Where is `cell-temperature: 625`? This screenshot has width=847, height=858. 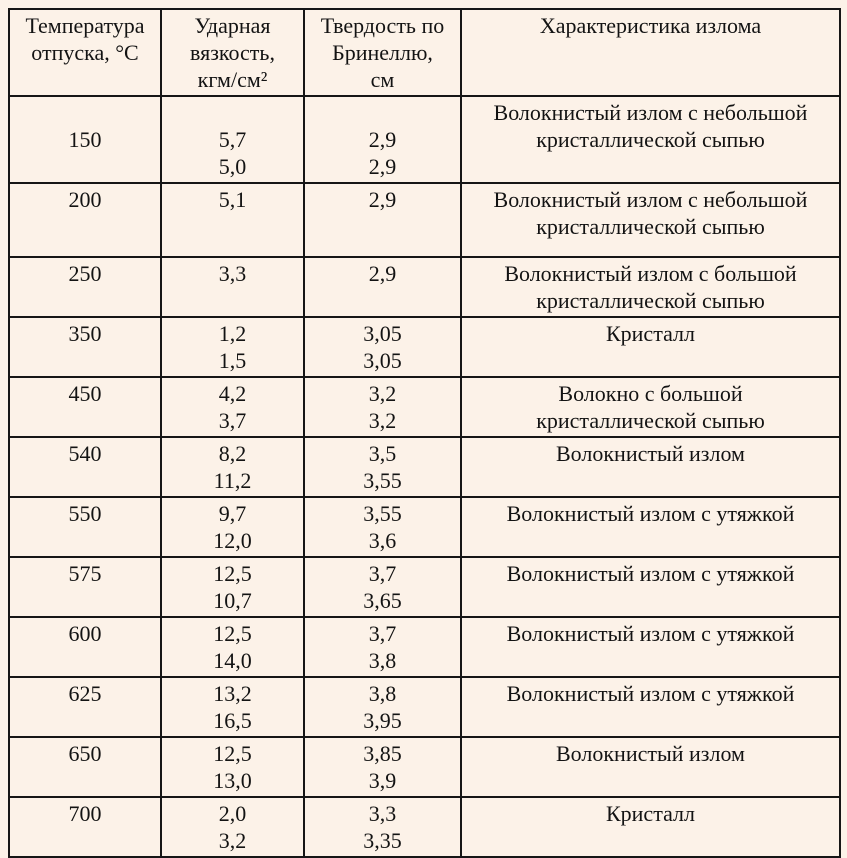 cell-temperature: 625 is located at coordinates (85, 707).